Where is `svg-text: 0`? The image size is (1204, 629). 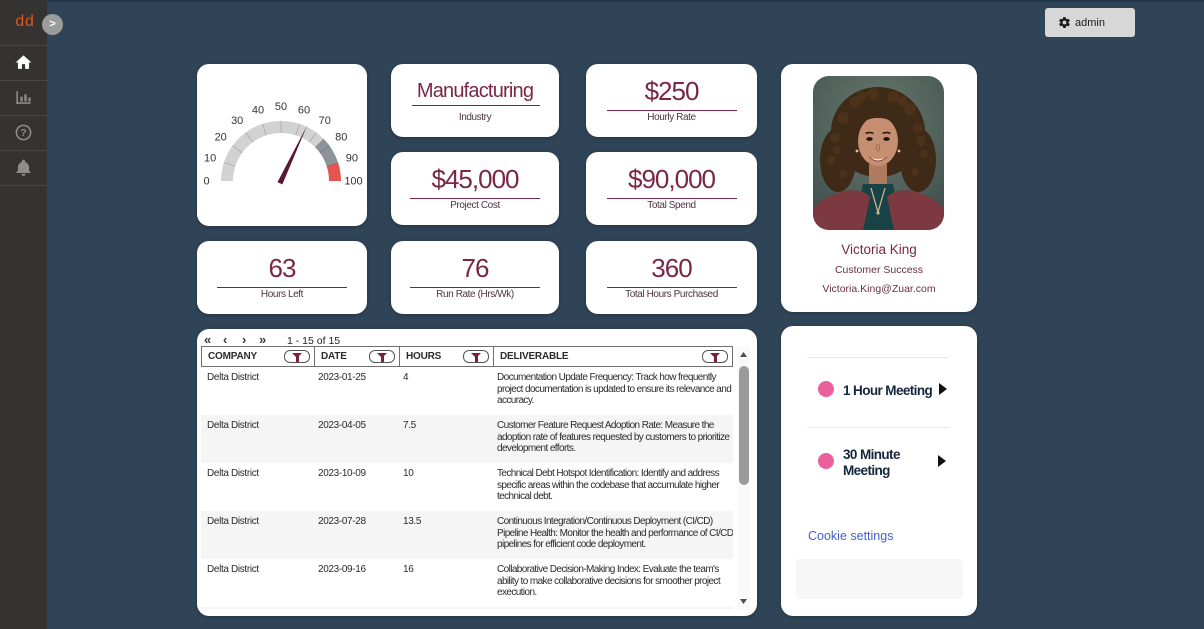 svg-text: 0 is located at coordinates (206, 182).